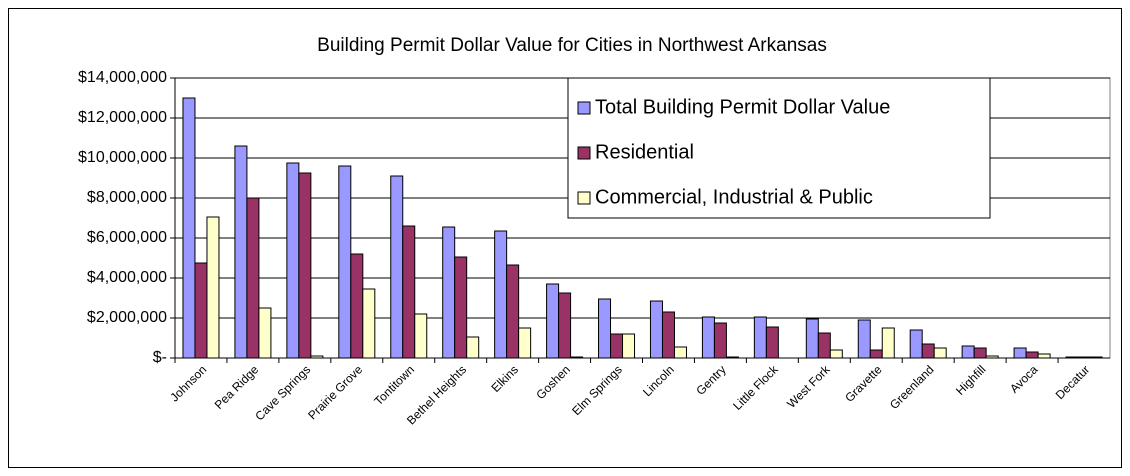 The width and height of the screenshot is (1130, 476). I want to click on y-tick-label: $14,000,000, so click(122, 77).